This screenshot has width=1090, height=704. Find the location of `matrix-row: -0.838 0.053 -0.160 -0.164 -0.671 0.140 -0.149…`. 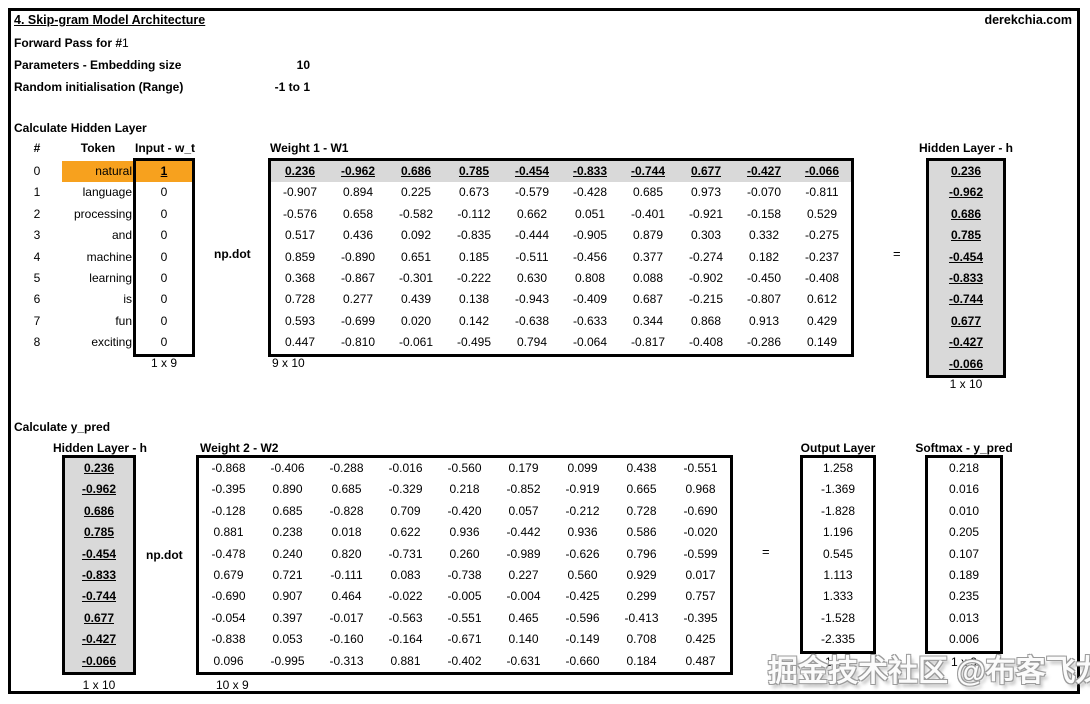

matrix-row: -0.838 0.053 -0.160 -0.164 -0.671 0.140 -0.149… is located at coordinates (464, 639).